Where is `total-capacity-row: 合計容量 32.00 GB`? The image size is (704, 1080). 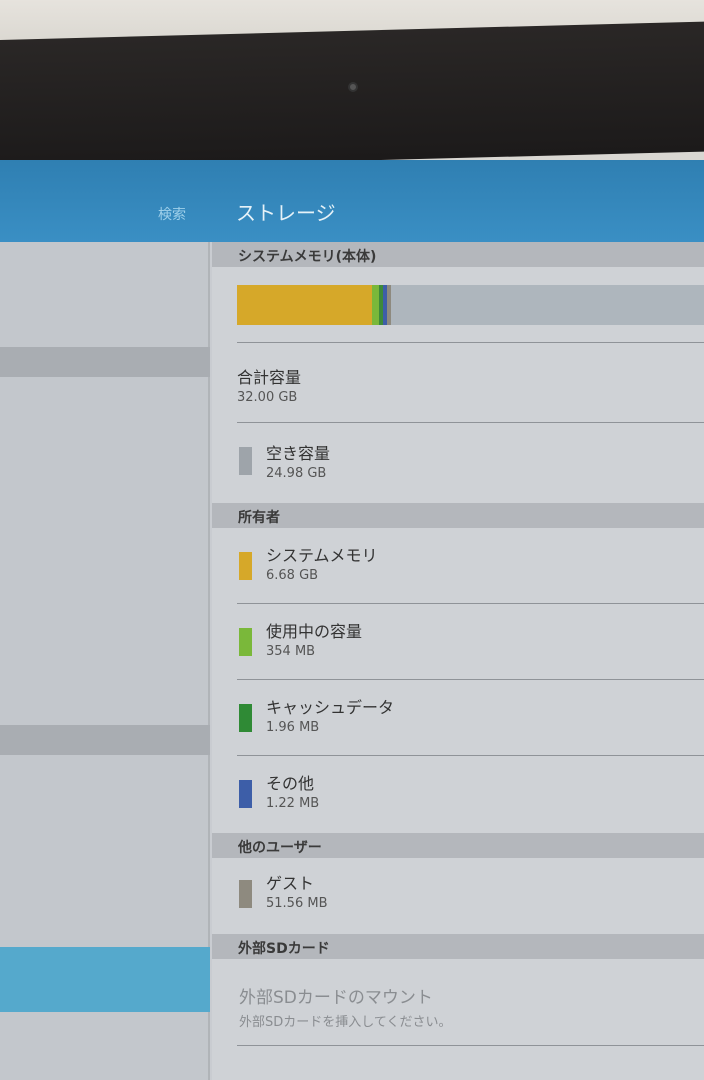
total-capacity-row: 合計容量 32.00 GB is located at coordinates (458, 382).